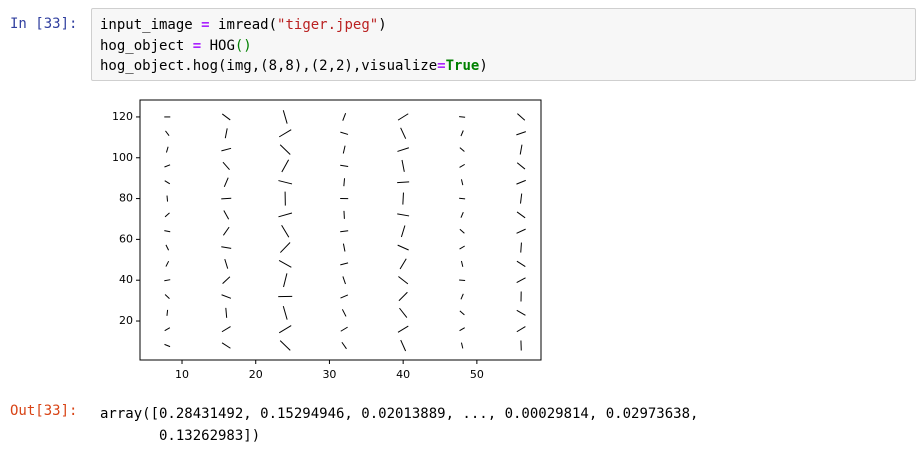  Describe the element at coordinates (243, 25) in the screenshot. I see `code-token: imread(` at that location.